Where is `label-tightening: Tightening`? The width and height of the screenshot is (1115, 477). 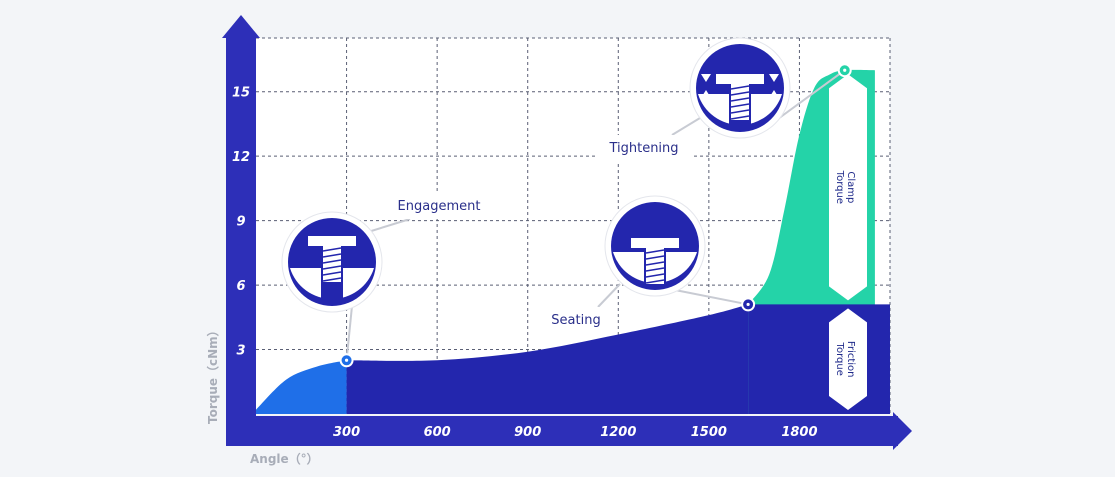
label-tightening: Tightening is located at coordinates (643, 148).